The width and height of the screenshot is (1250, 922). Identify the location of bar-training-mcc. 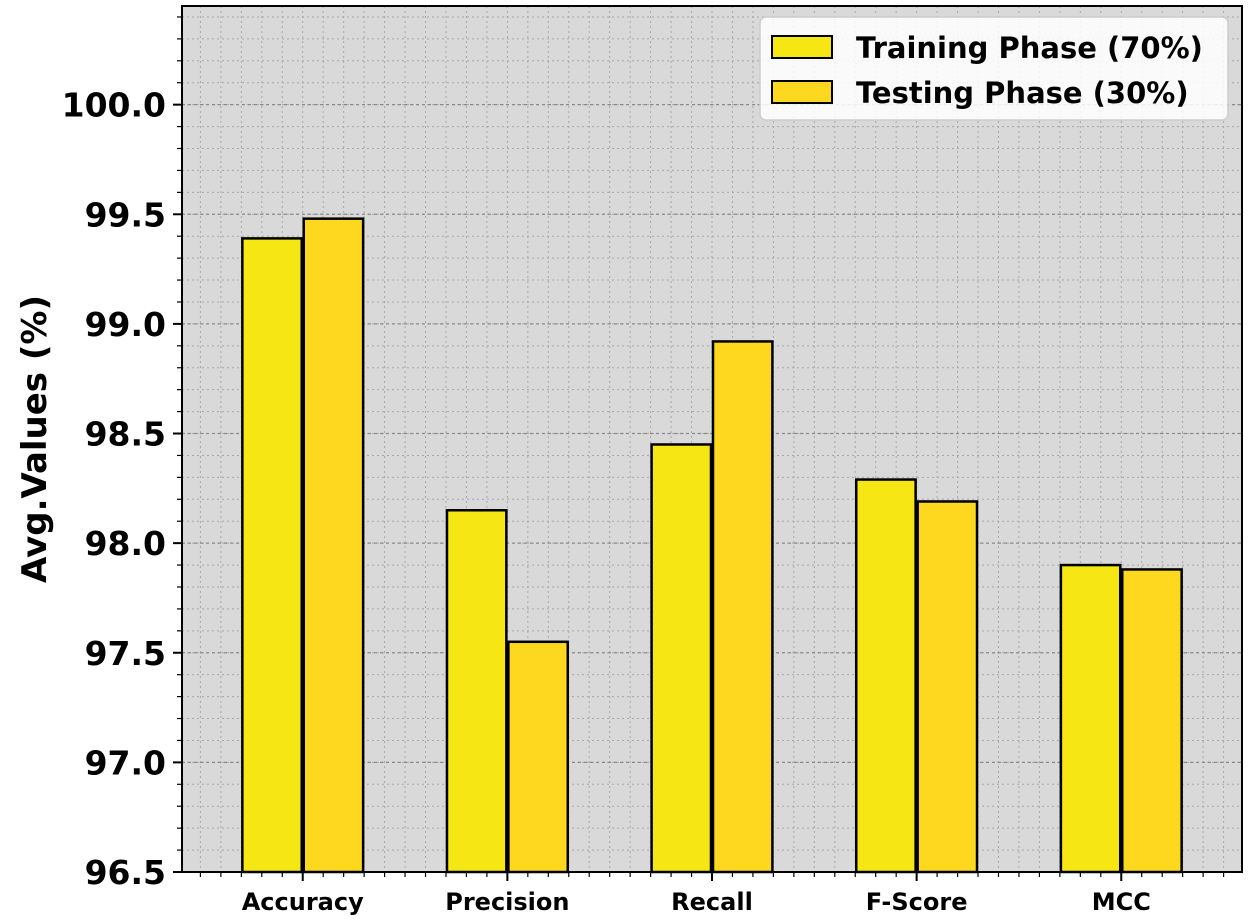
(1090, 718).